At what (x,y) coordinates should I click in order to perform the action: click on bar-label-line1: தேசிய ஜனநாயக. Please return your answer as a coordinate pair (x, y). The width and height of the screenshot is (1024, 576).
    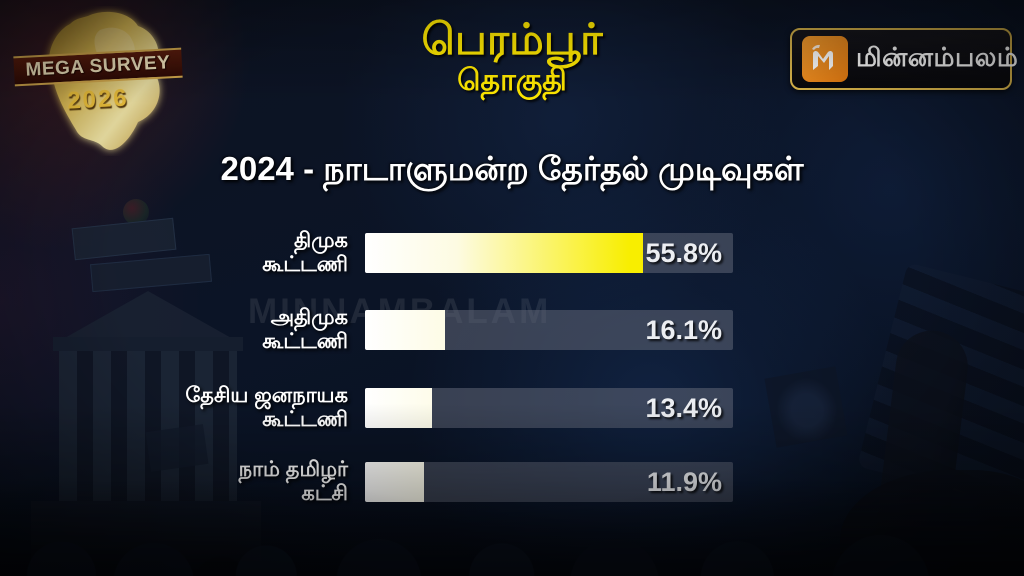
    Looking at the image, I should click on (266, 395).